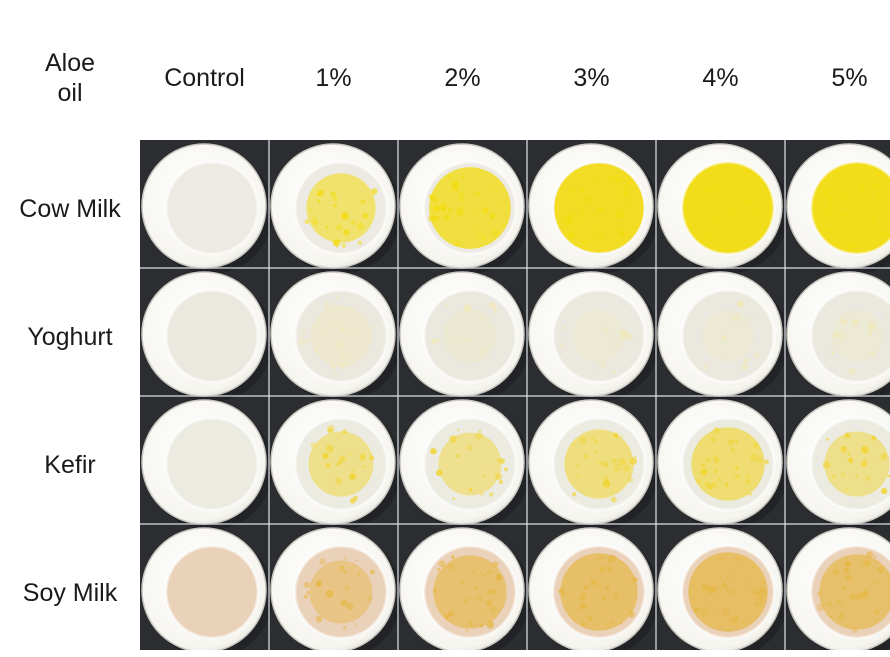 This screenshot has width=890, height=657. Describe the element at coordinates (720, 77) in the screenshot. I see `column-header-4pct: 4%` at that location.